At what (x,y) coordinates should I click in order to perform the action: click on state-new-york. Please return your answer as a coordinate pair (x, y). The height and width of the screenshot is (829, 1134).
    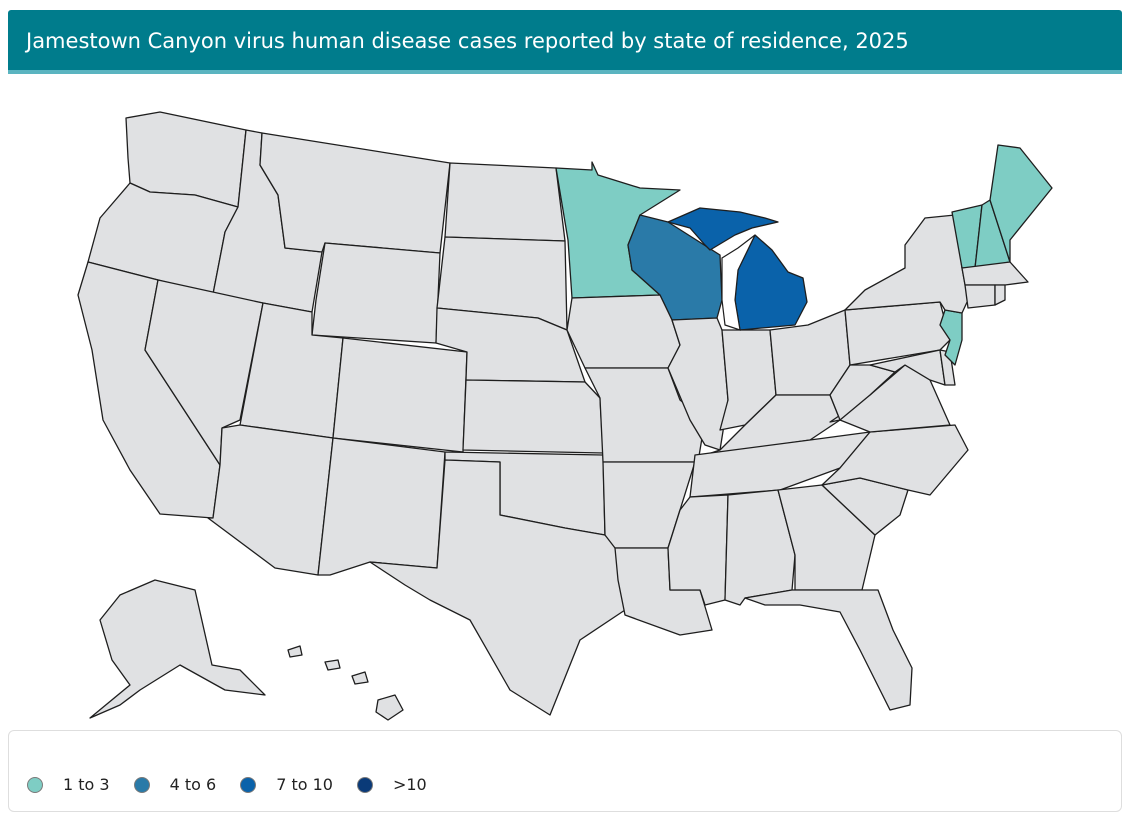
    Looking at the image, I should click on (906, 264).